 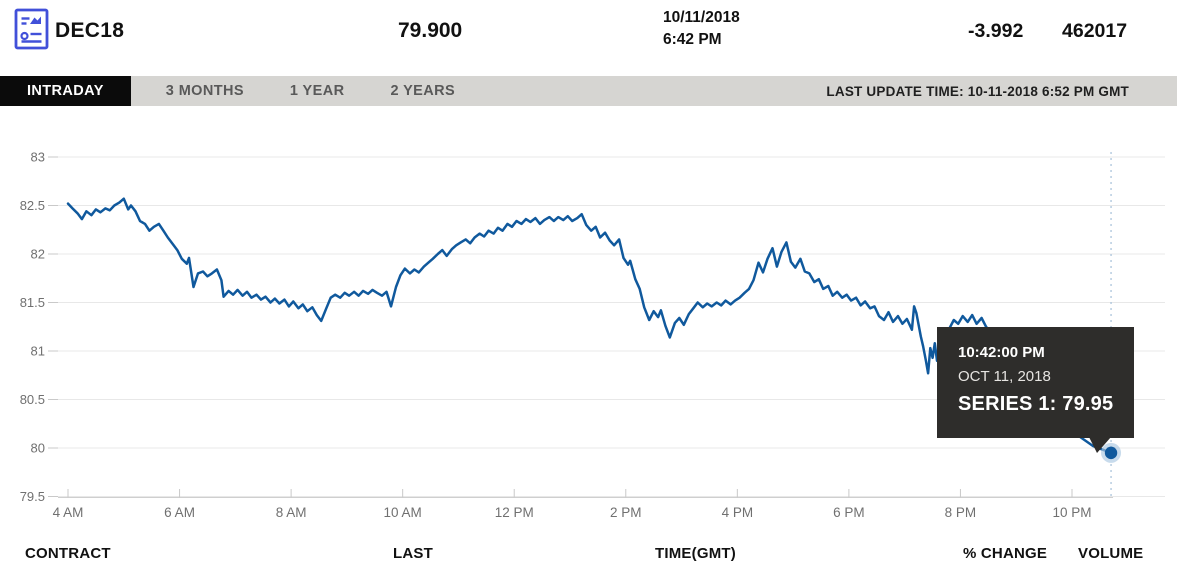 What do you see at coordinates (65, 91) in the screenshot?
I see `tab-intraday: INTRADAY` at bounding box center [65, 91].